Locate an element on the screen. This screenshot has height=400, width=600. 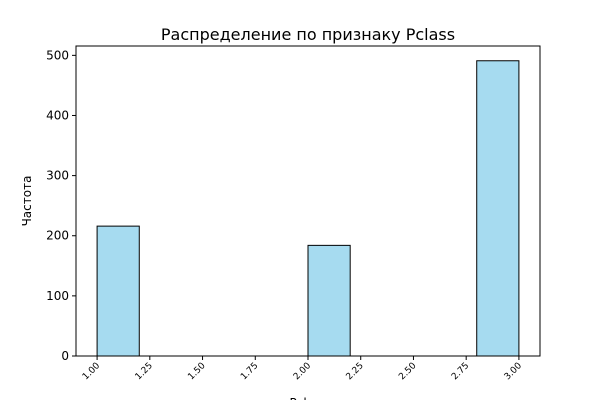
y-tick-label: 100 is located at coordinates (57, 296).